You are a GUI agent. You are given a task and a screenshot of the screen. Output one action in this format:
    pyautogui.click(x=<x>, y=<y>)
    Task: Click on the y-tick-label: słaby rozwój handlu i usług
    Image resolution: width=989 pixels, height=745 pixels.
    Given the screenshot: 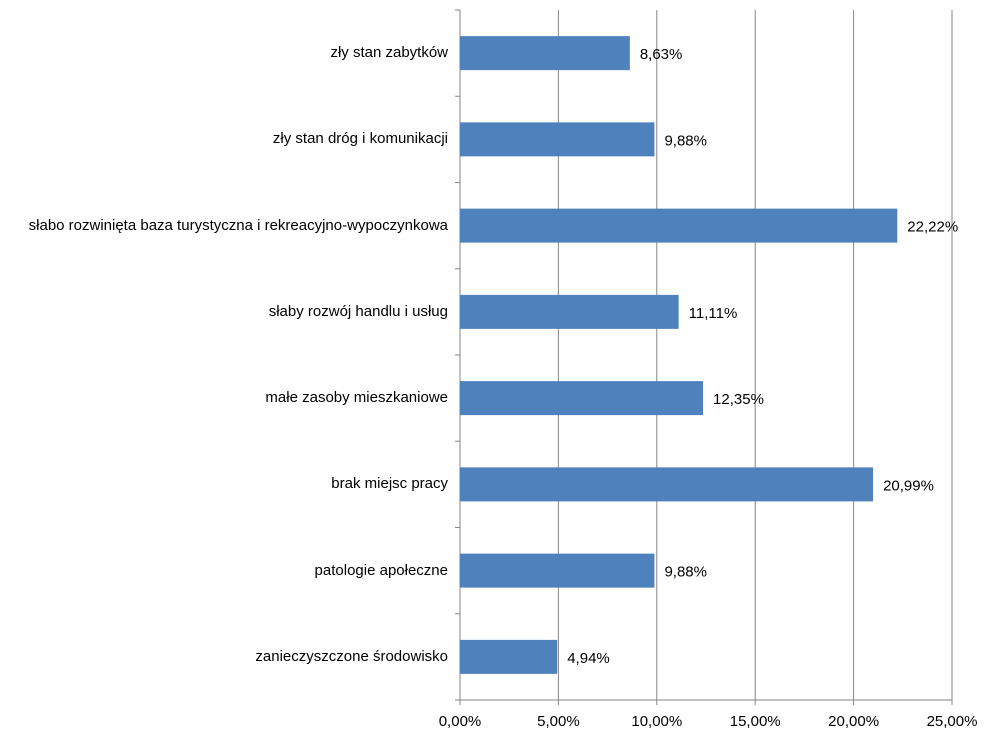 What is the action you would take?
    pyautogui.click(x=358, y=311)
    